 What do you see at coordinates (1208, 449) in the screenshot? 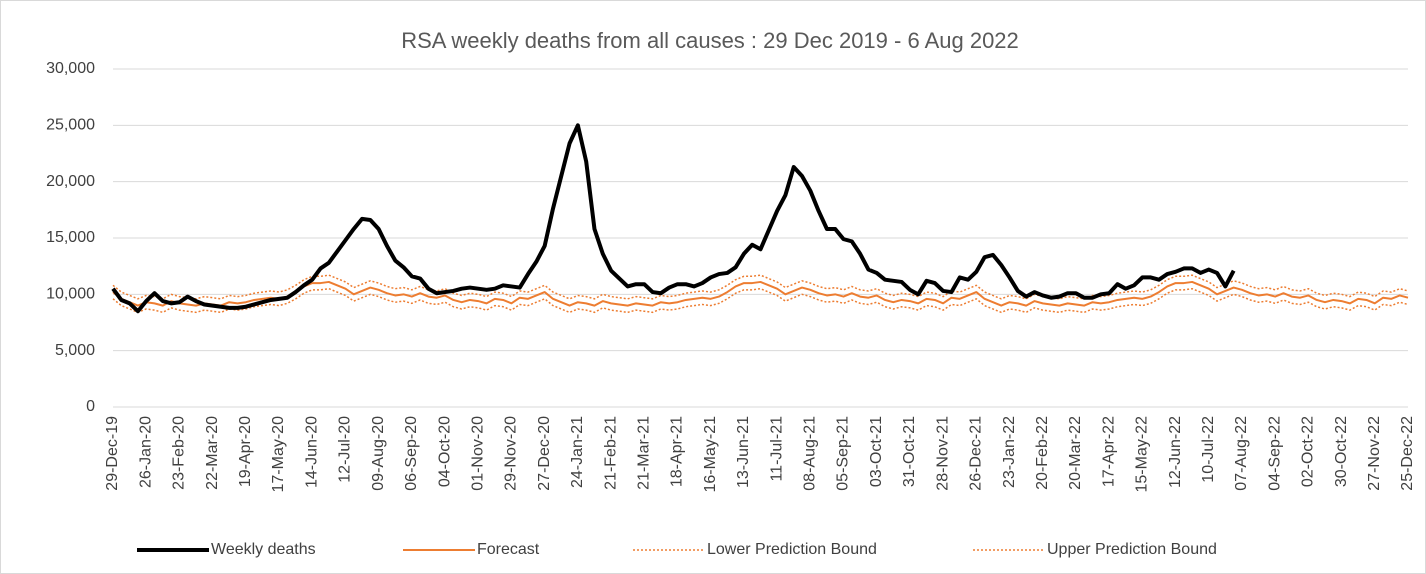
I see `x-tick-label: 10-Jul-22` at bounding box center [1208, 449].